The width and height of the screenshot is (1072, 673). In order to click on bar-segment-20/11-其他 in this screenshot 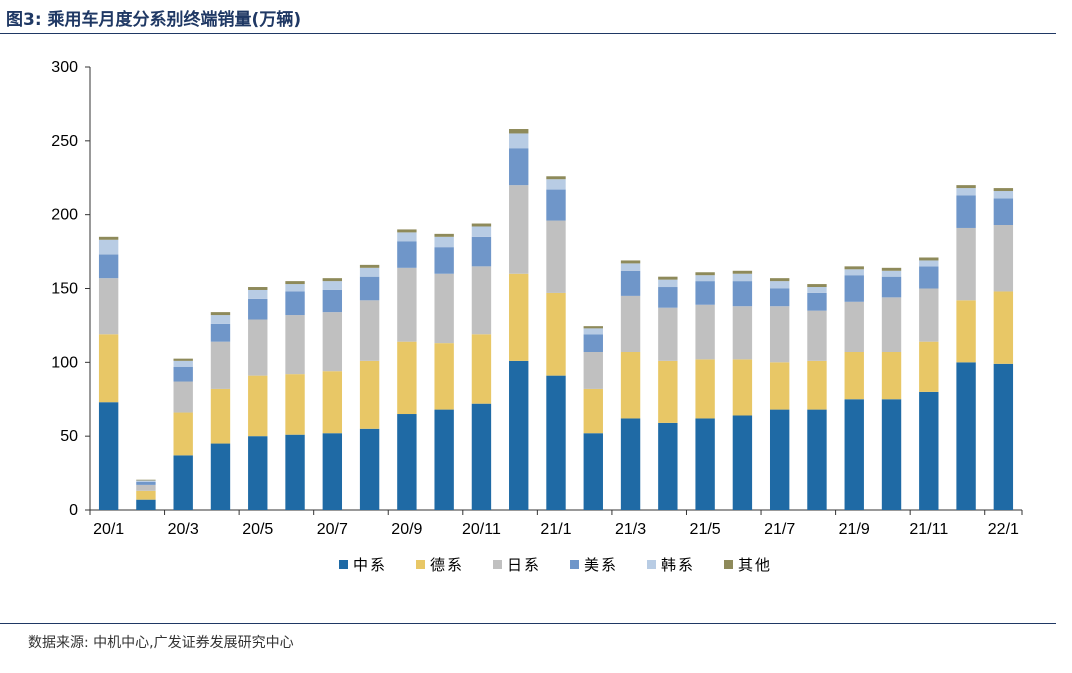, I will do `click(481, 225)`.